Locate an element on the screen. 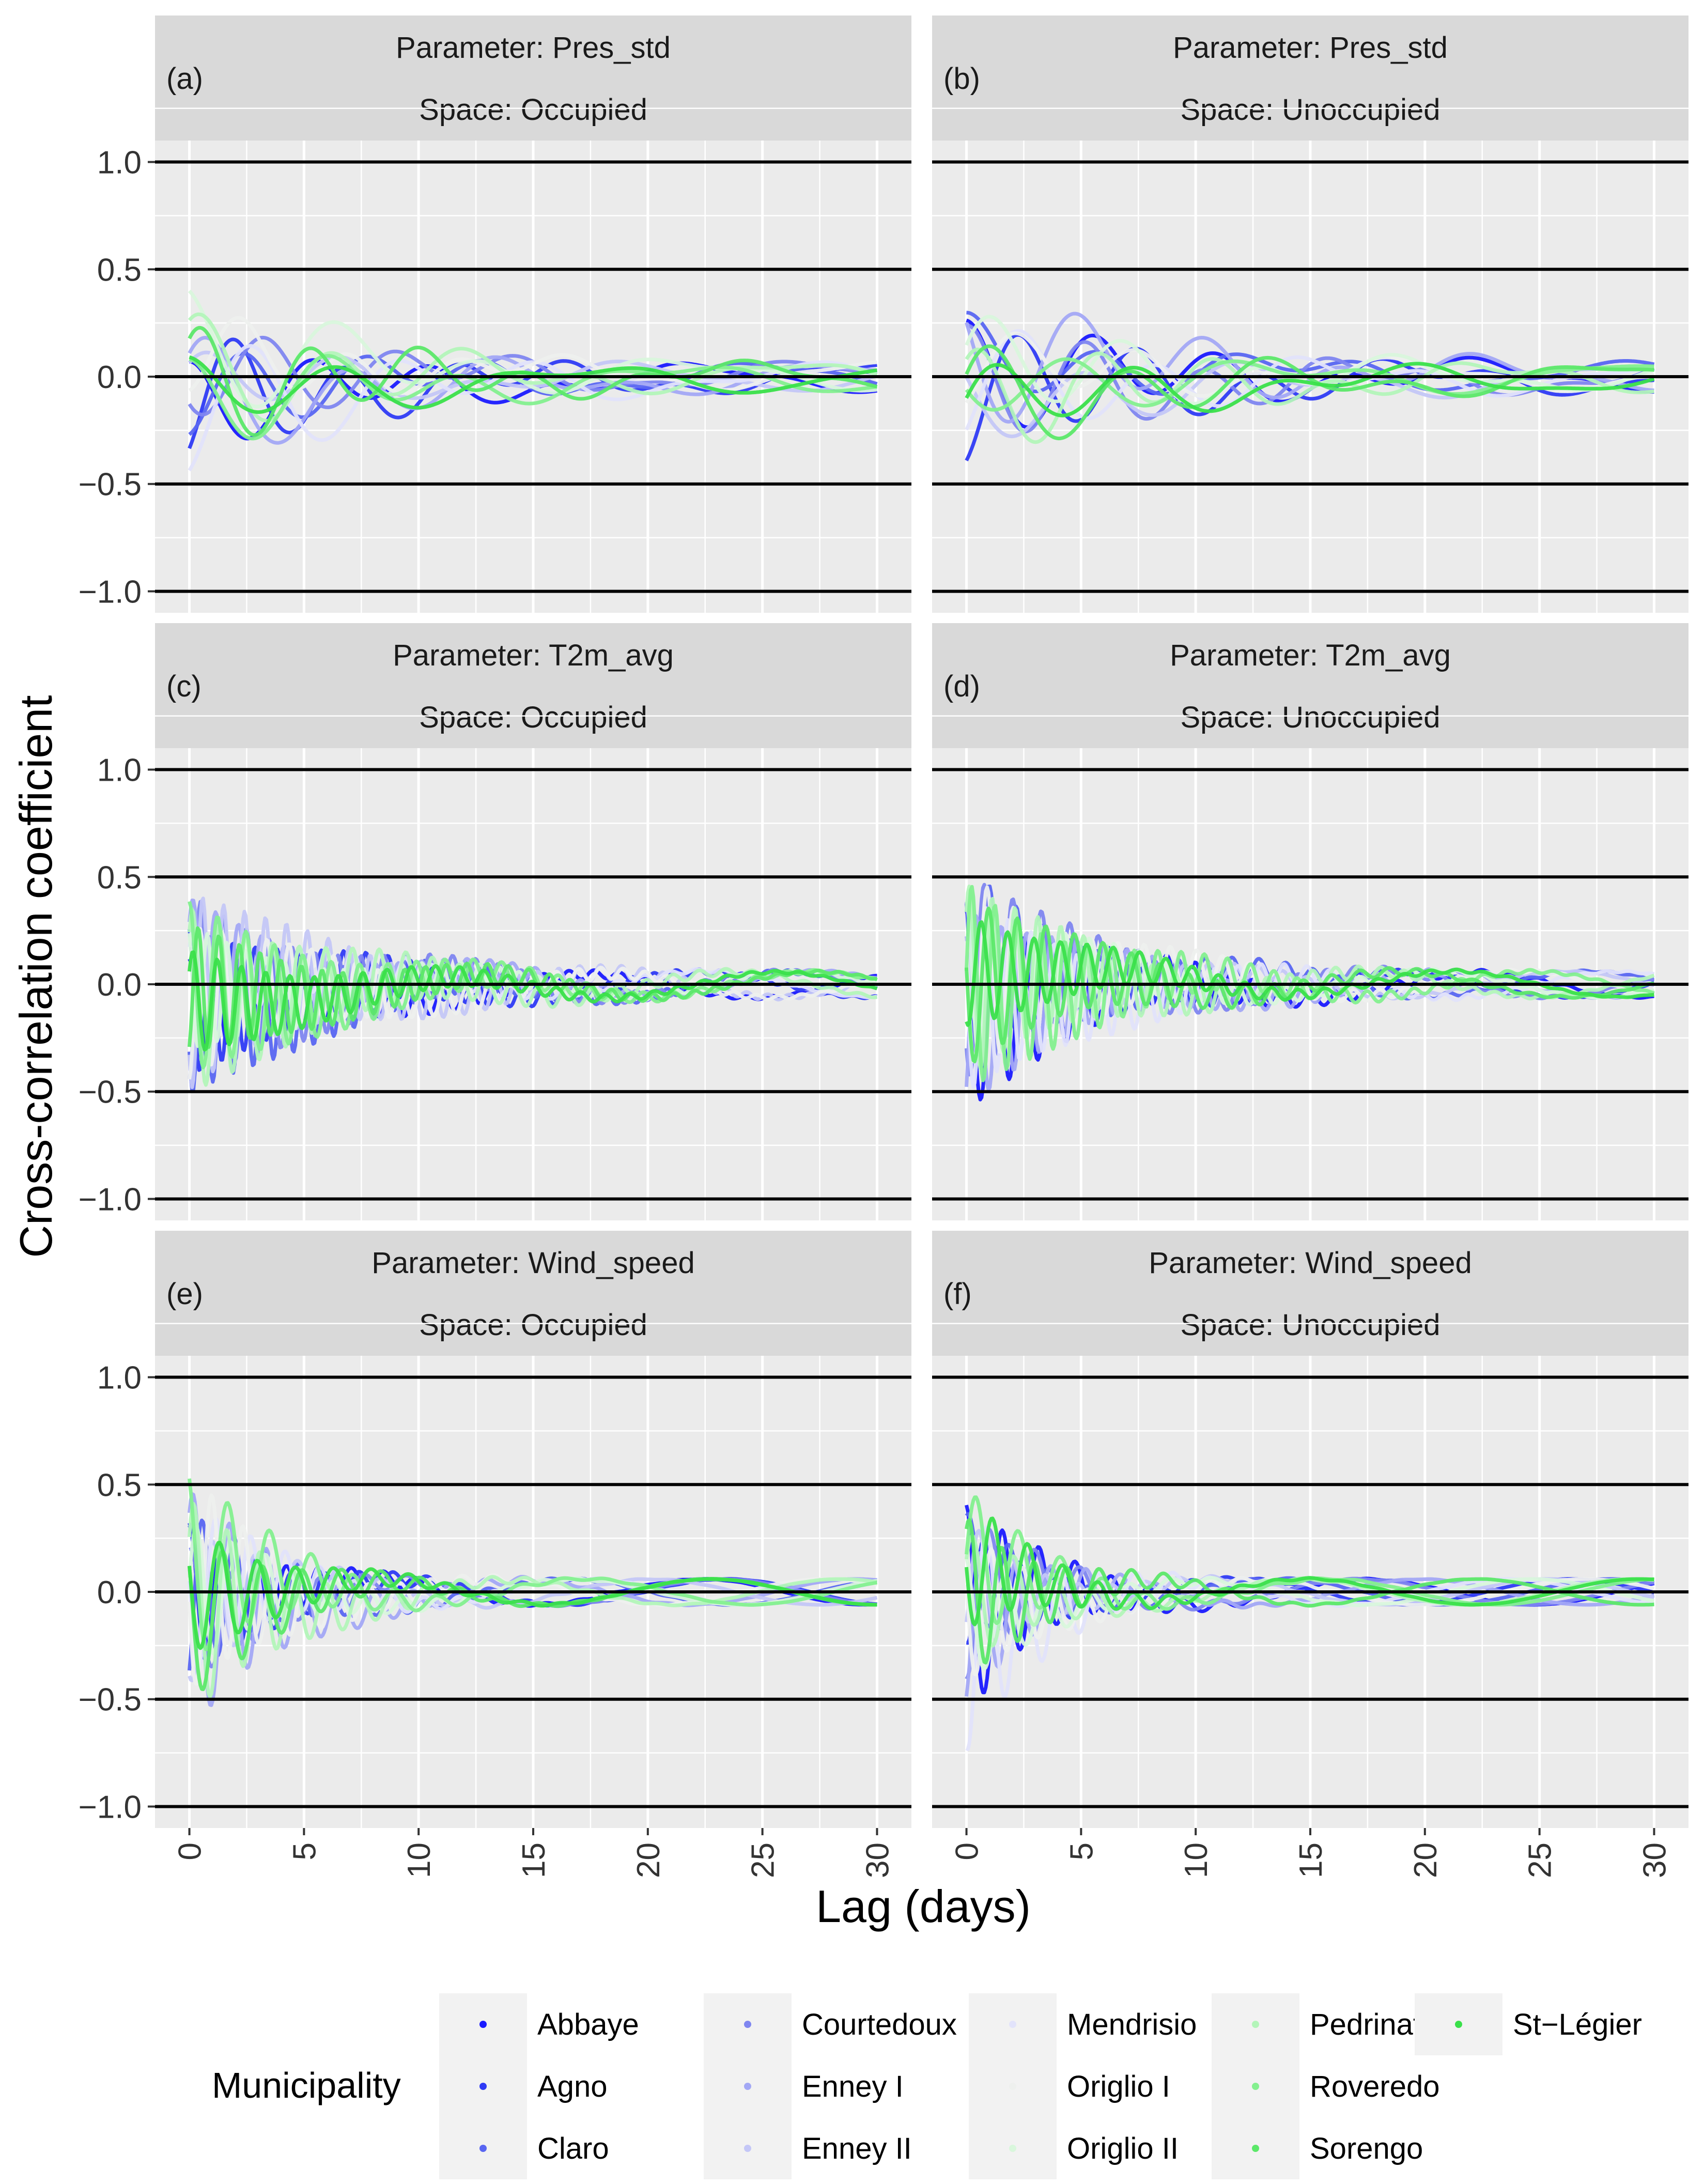  legend-item: Origlio II is located at coordinates (1074, 2148).